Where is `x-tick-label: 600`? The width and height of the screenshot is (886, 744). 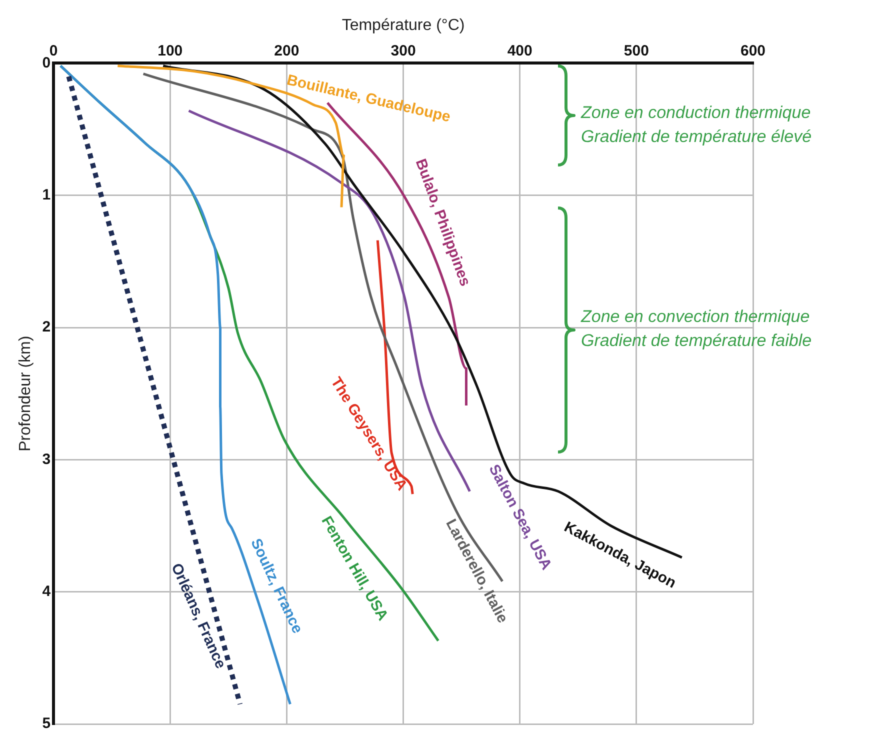 x-tick-label: 600 is located at coordinates (753, 51).